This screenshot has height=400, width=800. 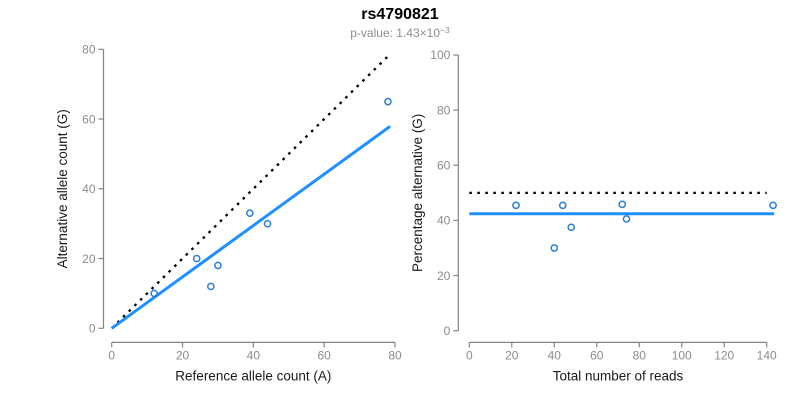 I want to click on x-axis-title: Total number of reads, so click(x=618, y=375).